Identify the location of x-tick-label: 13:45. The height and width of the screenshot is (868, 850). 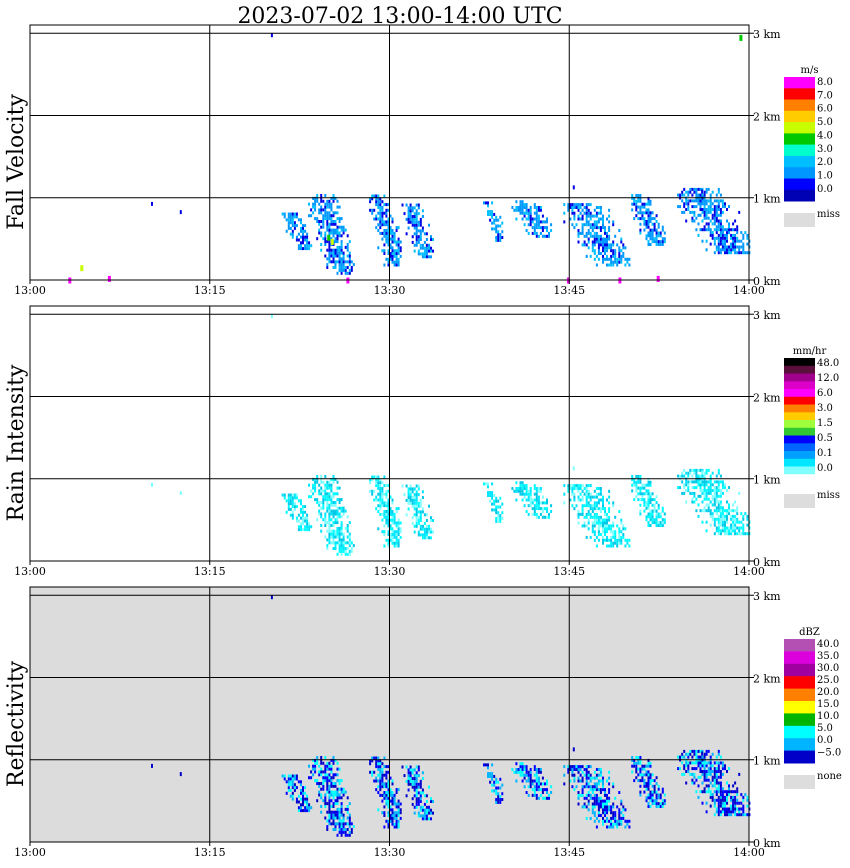
(569, 571).